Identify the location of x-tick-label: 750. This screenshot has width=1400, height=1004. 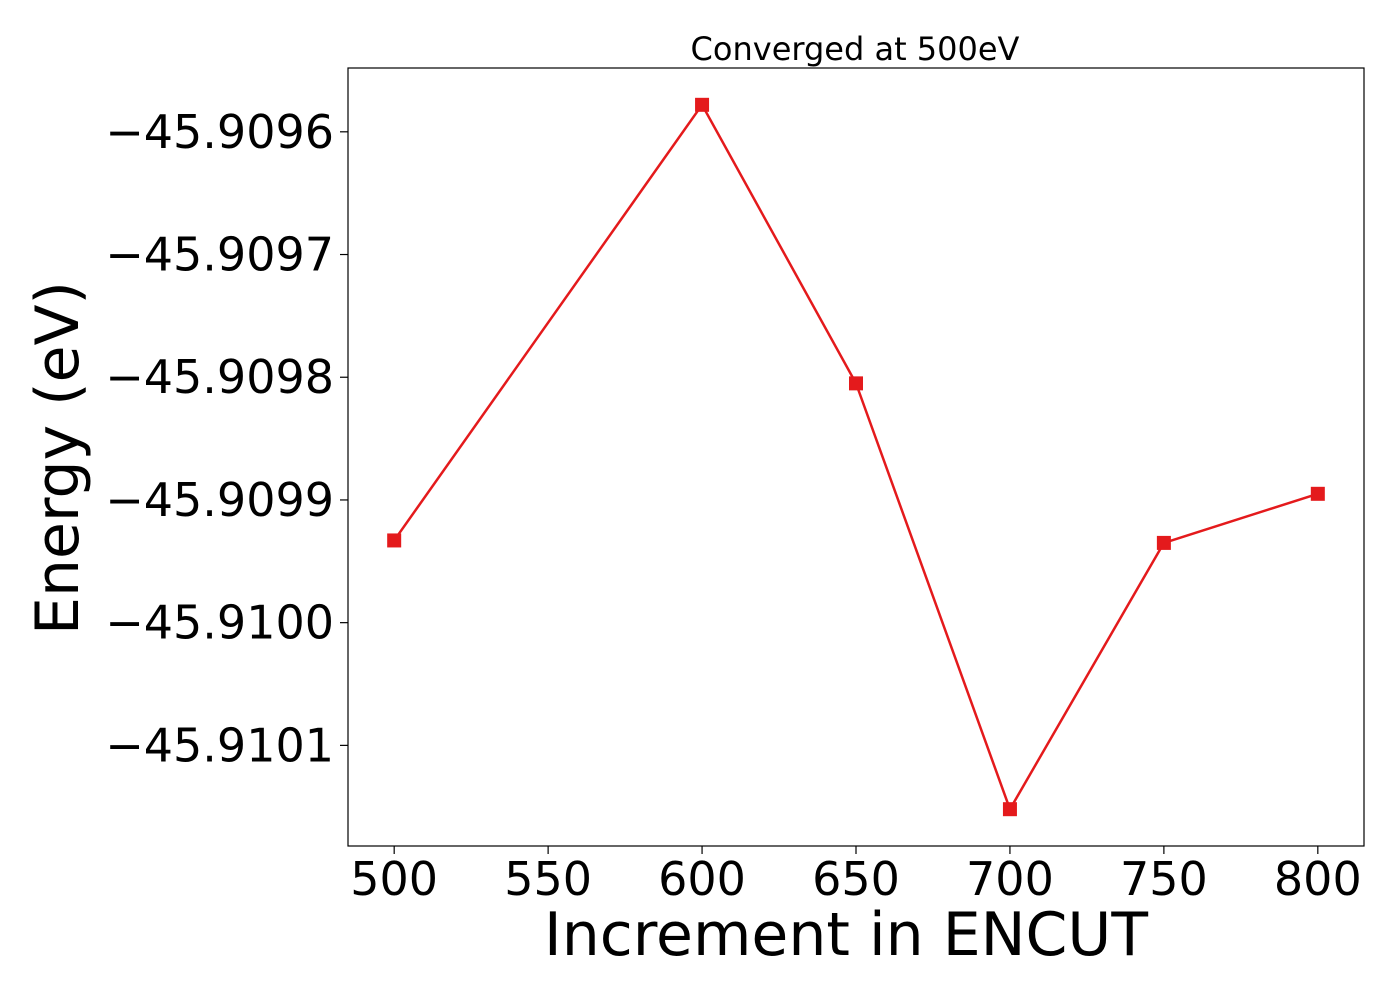
(1164, 879).